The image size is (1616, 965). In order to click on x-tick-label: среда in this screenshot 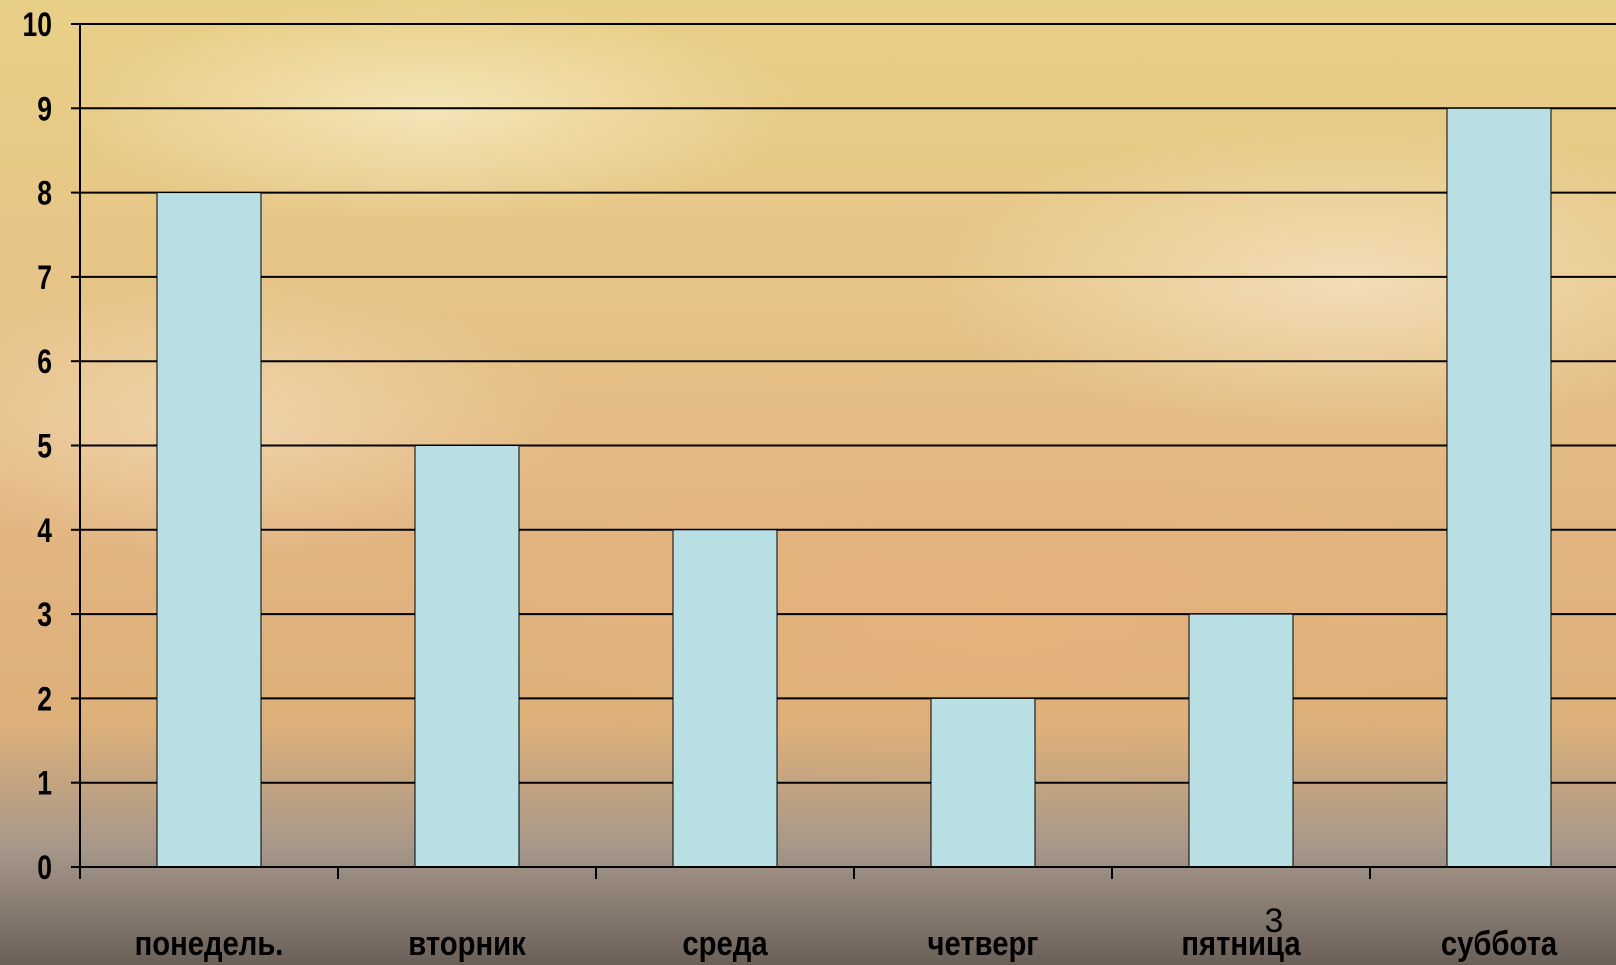, I will do `click(724, 943)`.